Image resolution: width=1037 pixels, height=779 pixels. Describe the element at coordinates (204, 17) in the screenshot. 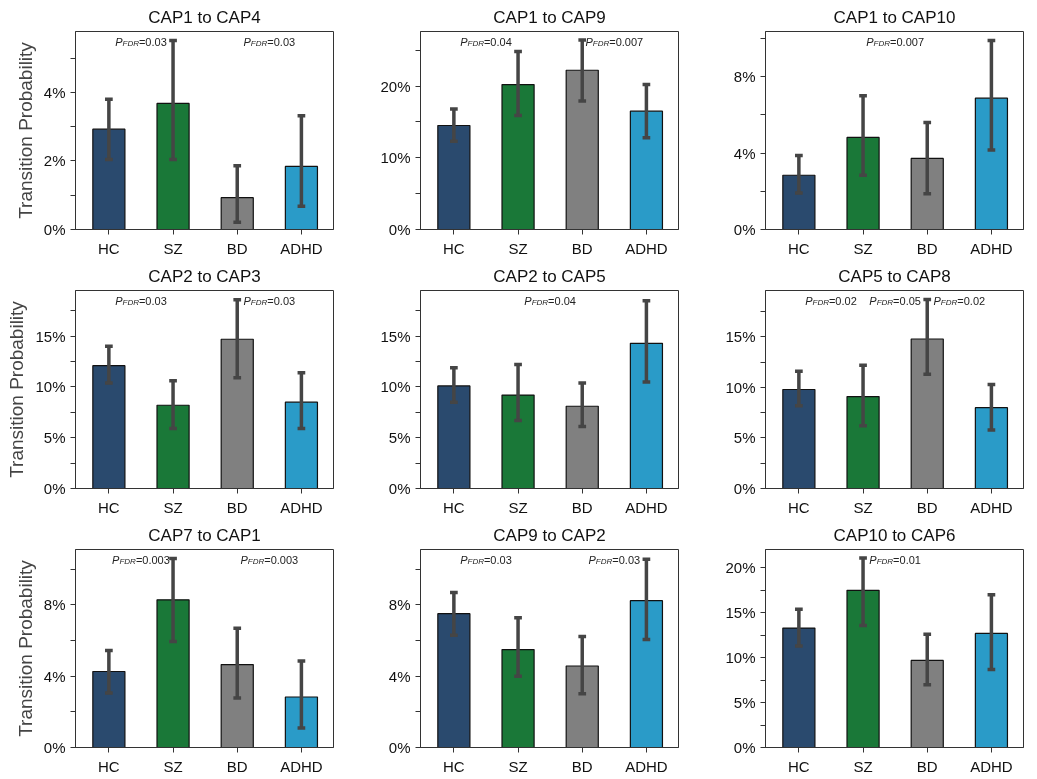

I see `chart-title: CAP1 to CAP4` at that location.